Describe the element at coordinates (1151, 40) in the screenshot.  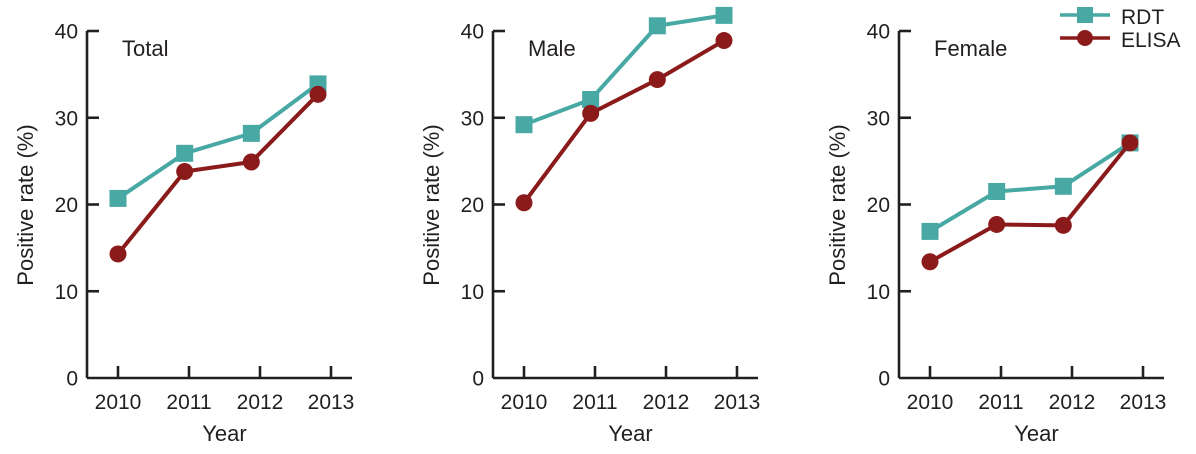
I see `legend-label-elisa: ELISA` at that location.